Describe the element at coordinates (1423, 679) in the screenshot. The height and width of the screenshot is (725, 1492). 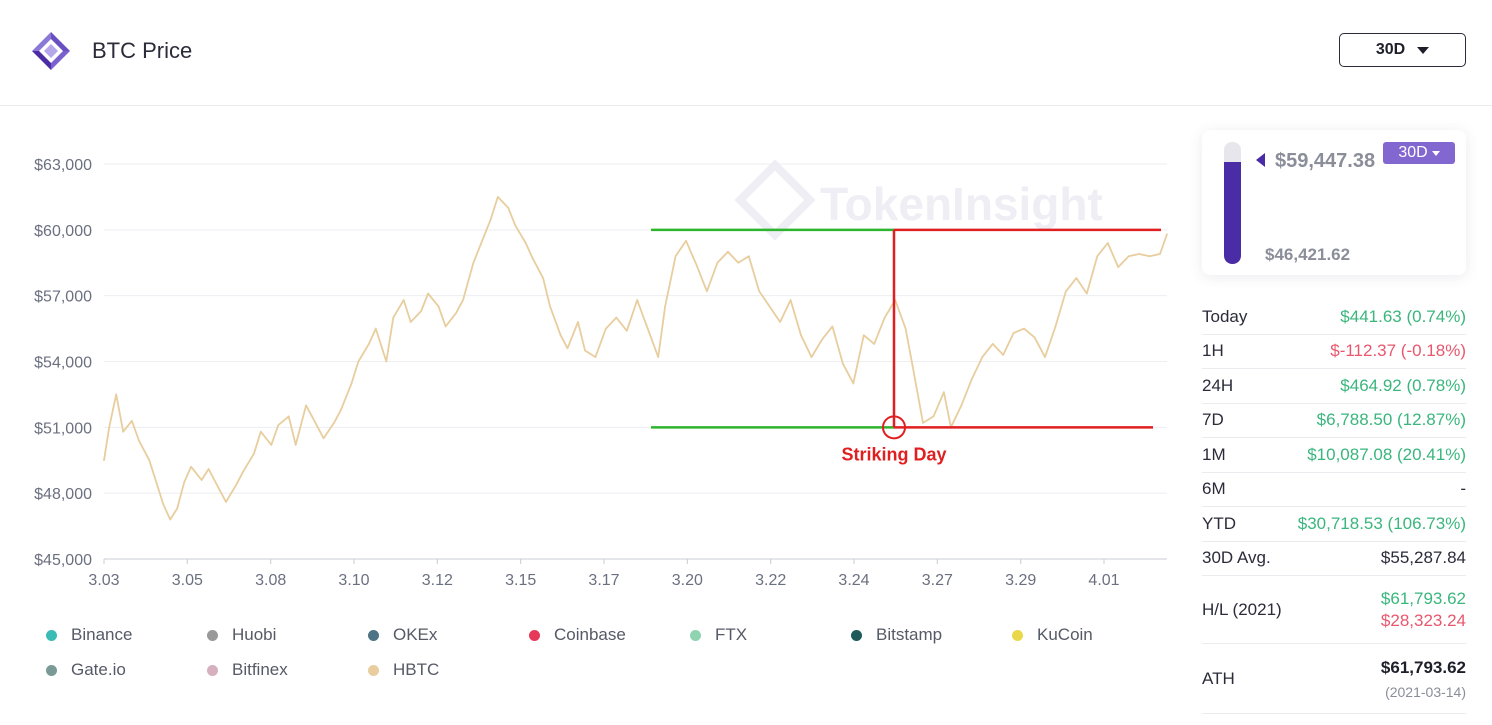
I see `ath-values: $61,793.62 (2021-03-14)` at that location.